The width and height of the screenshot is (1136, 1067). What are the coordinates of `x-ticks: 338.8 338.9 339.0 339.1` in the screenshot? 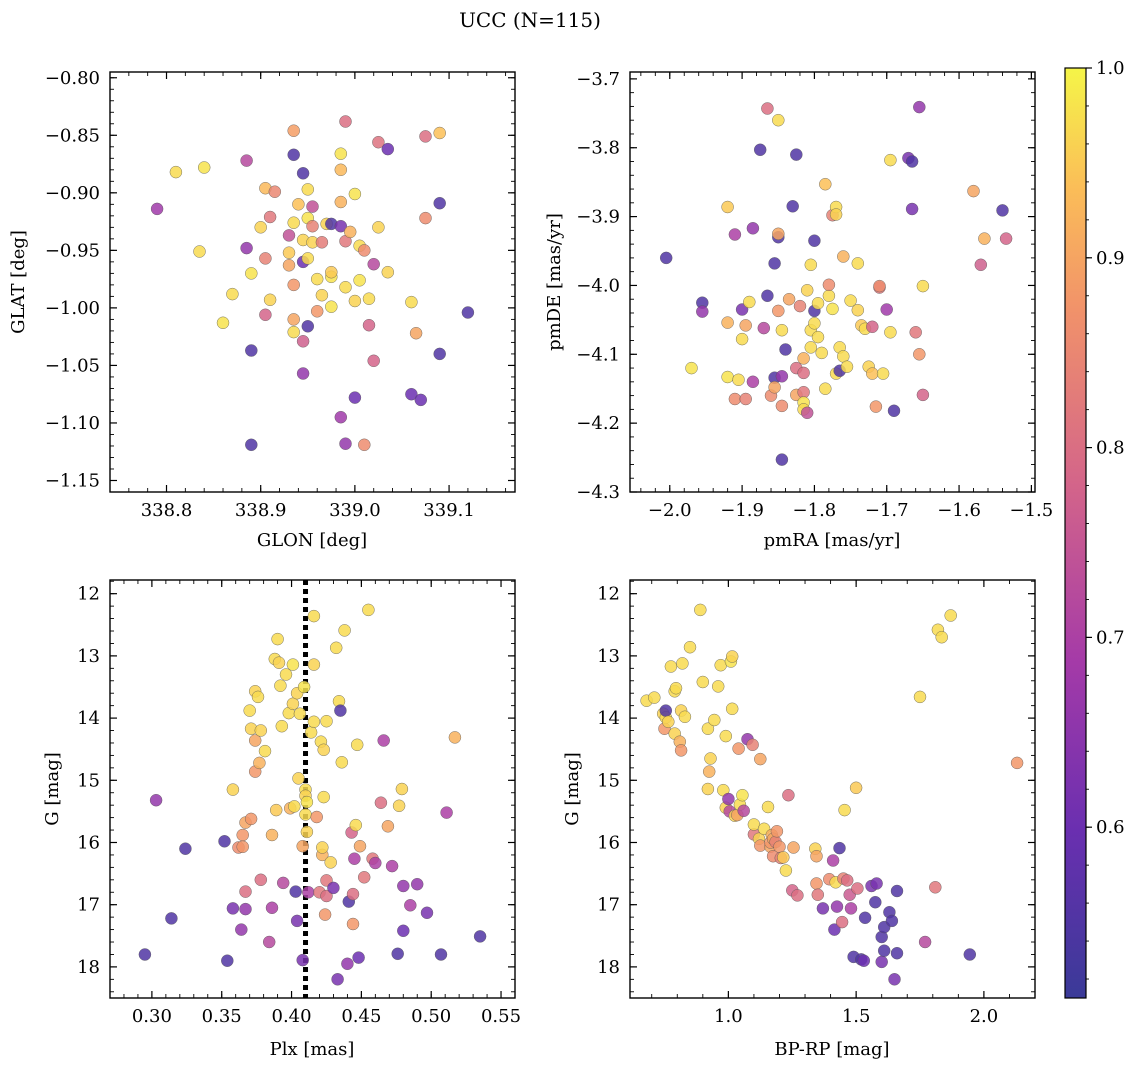 It's located at (308, 296).